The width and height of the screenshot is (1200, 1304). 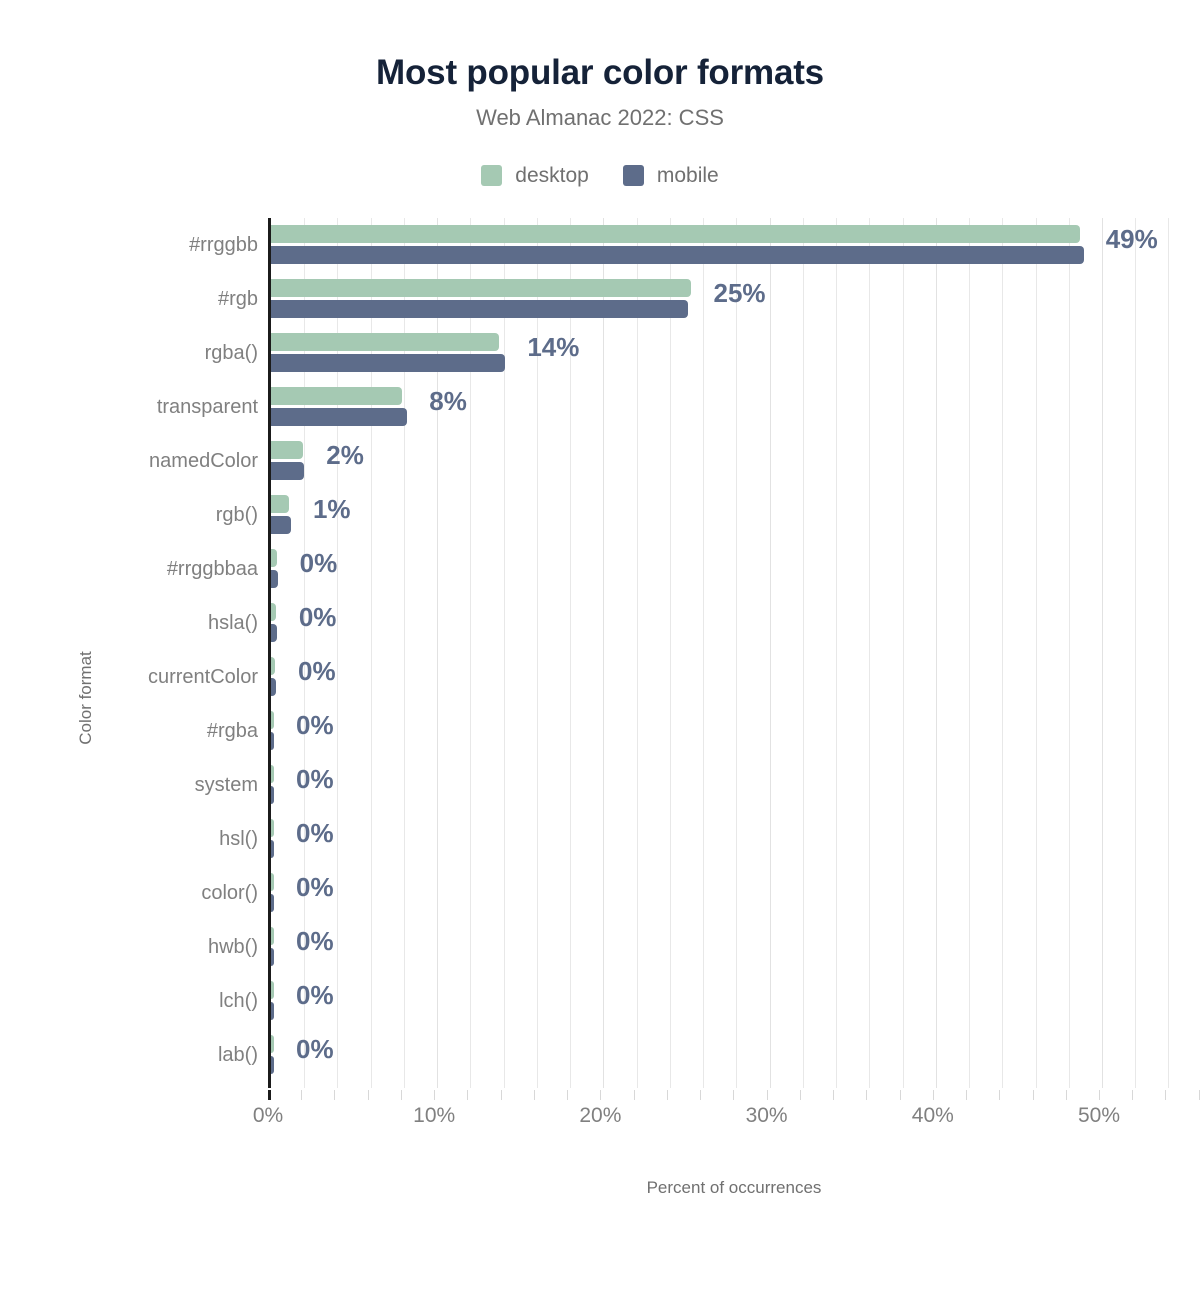 What do you see at coordinates (932, 1116) in the screenshot?
I see `x-tick-label-4: 40%` at bounding box center [932, 1116].